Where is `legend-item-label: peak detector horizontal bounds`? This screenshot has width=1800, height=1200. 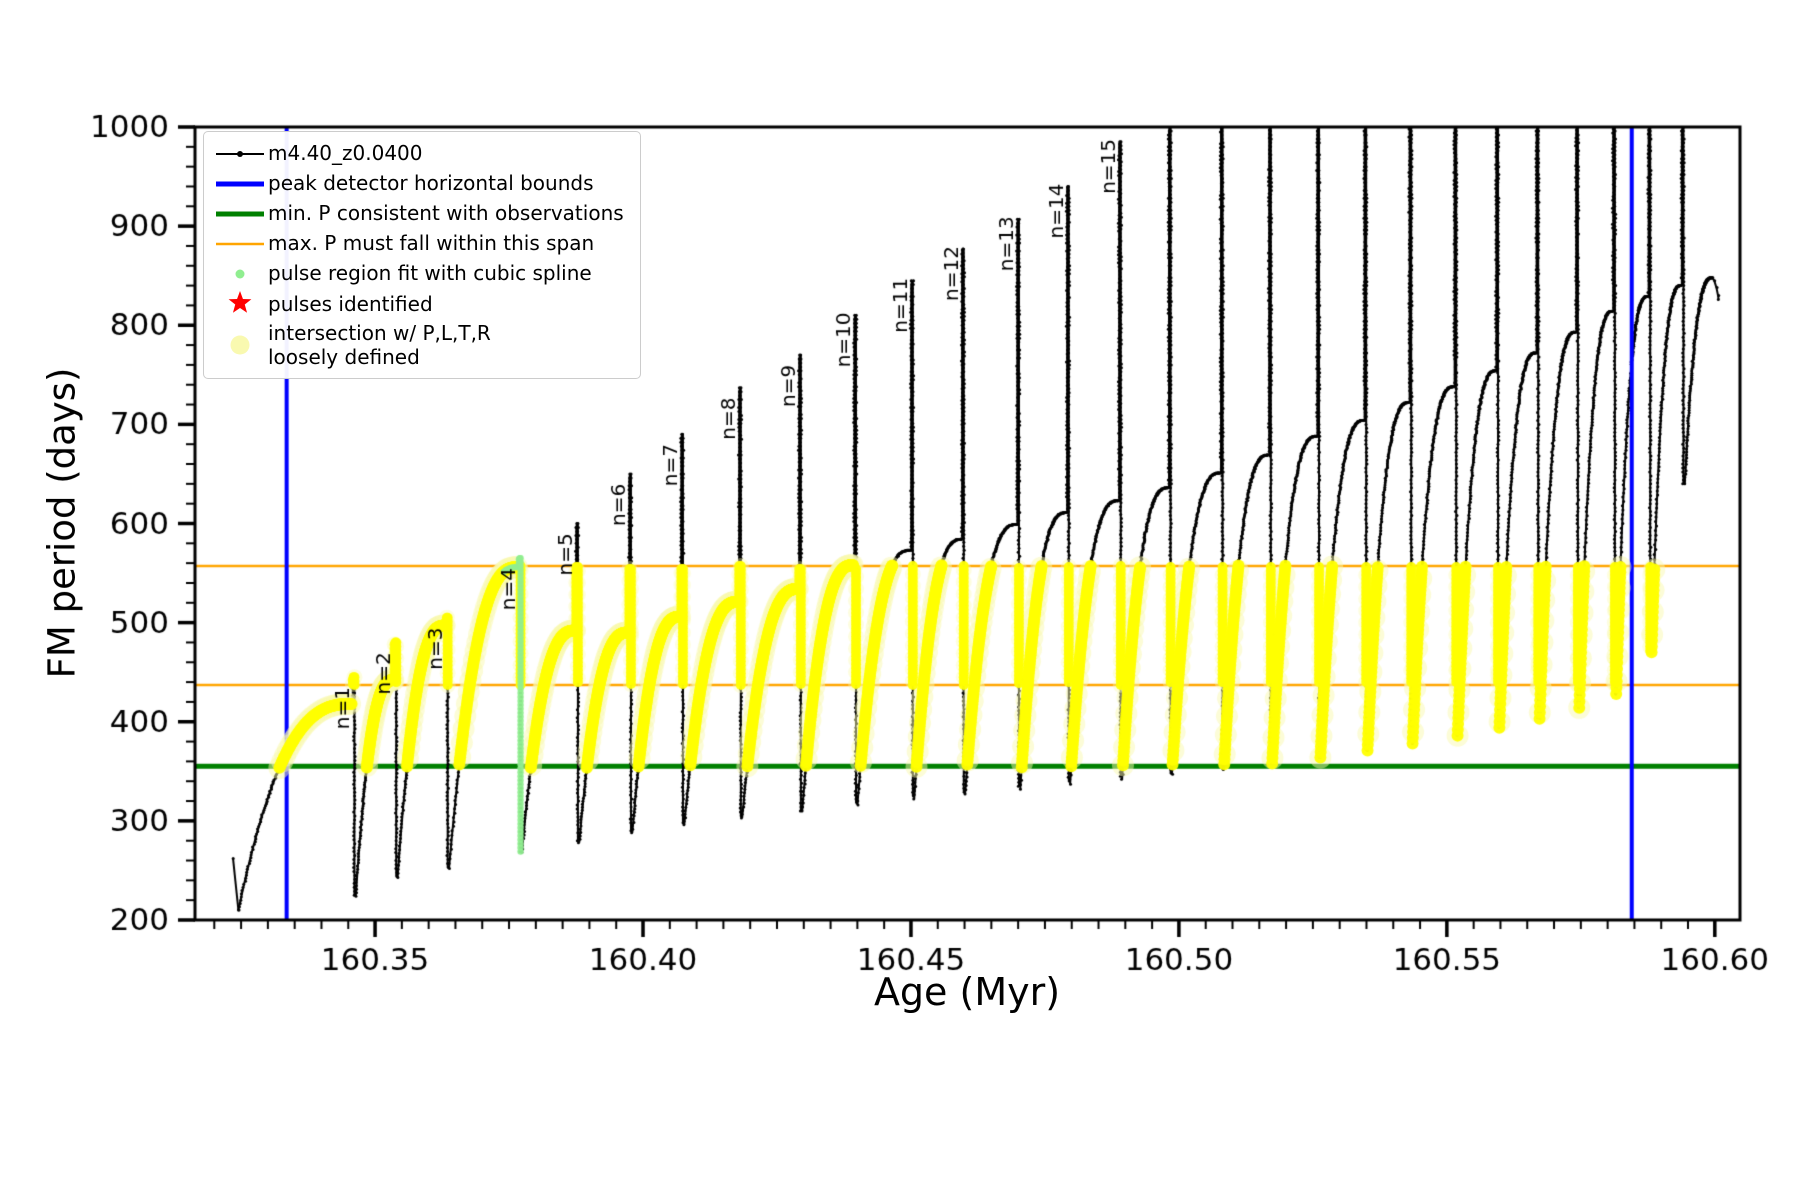 legend-item-label: peak detector horizontal bounds is located at coordinates (431, 183).